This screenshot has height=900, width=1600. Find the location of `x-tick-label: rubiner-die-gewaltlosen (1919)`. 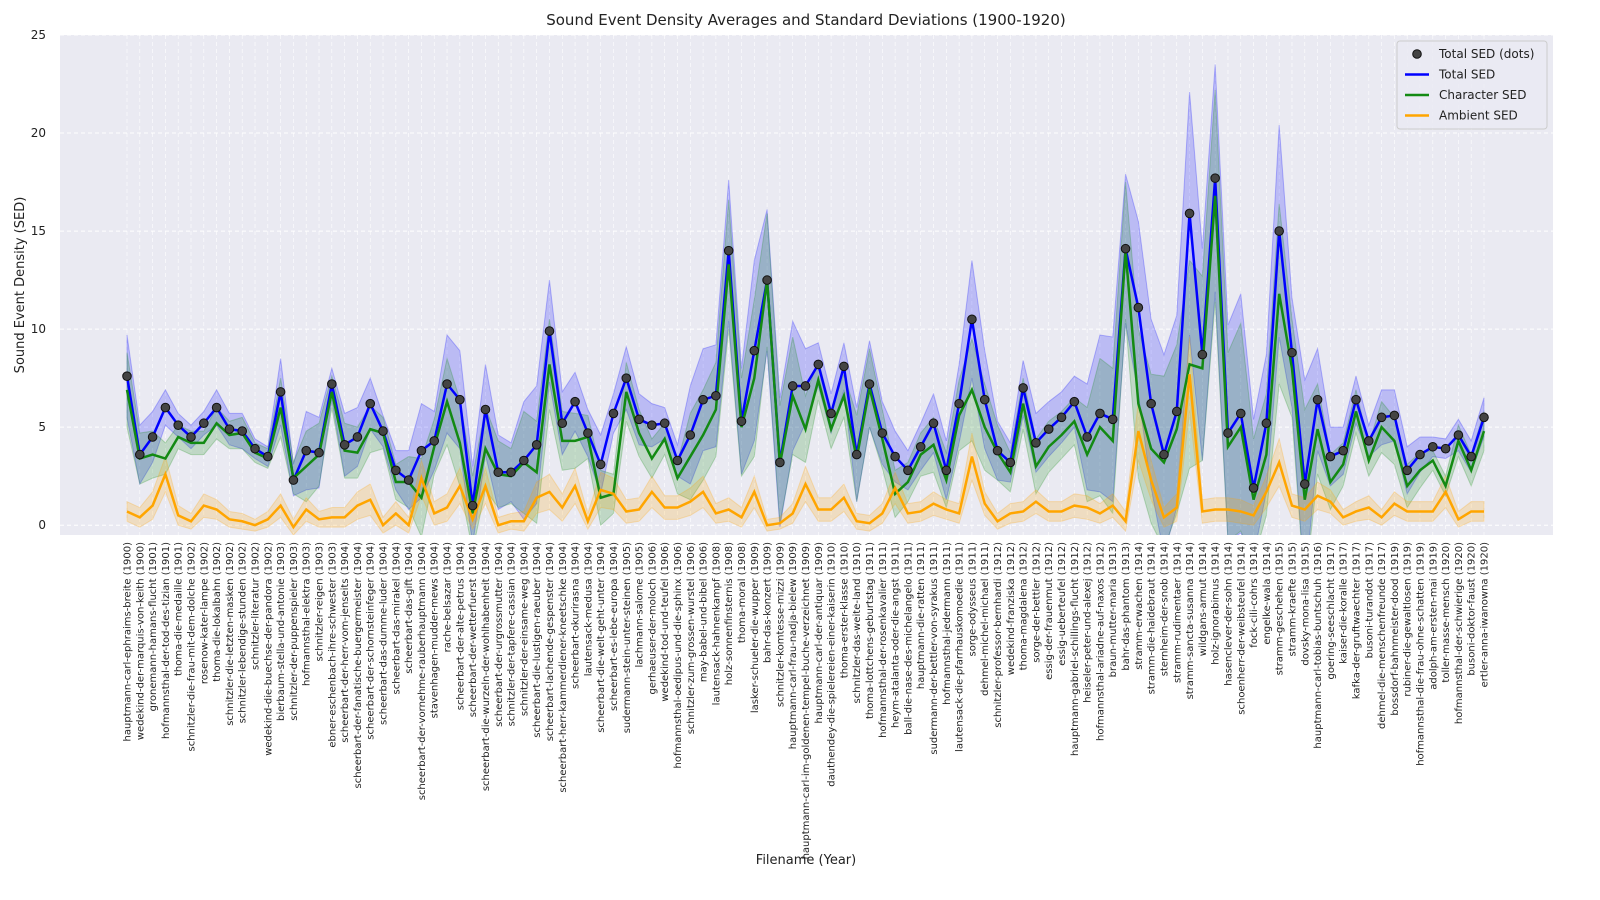

x-tick-label: rubiner-die-gewaltlosen (1919) is located at coordinates (1408, 619).